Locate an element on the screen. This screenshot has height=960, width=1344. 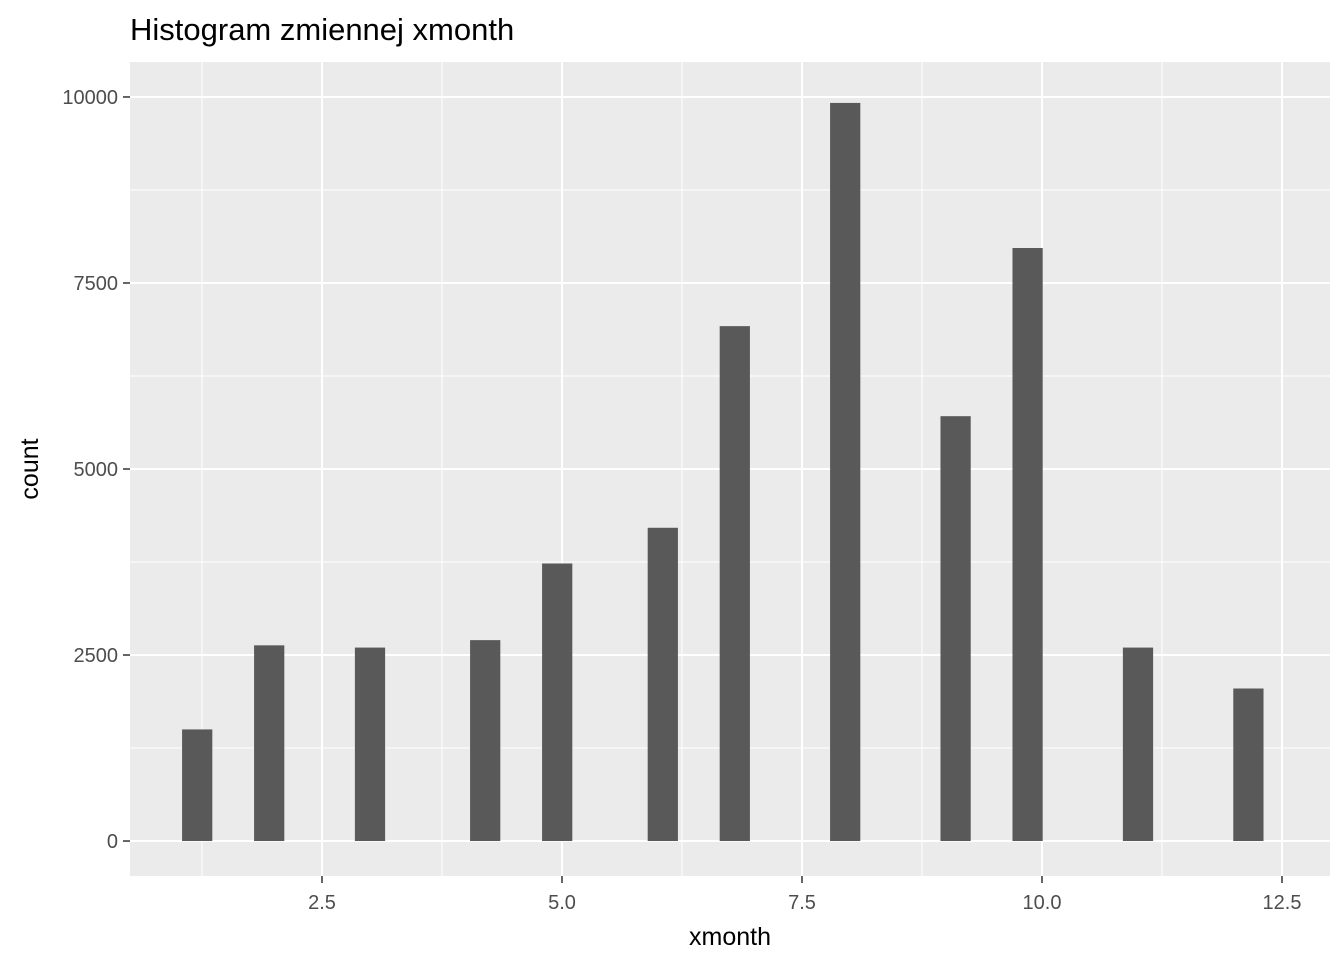
y-axis-title: count is located at coordinates (30, 468).